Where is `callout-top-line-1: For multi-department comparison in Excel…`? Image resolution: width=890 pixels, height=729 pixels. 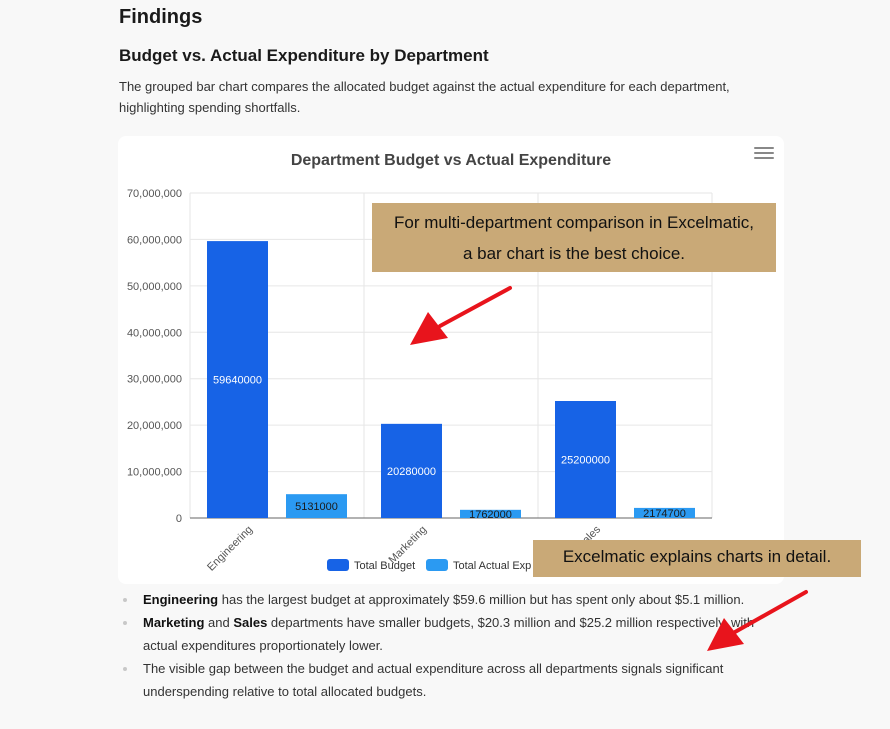 callout-top-line-1: For multi-department comparison in Excel… is located at coordinates (574, 222).